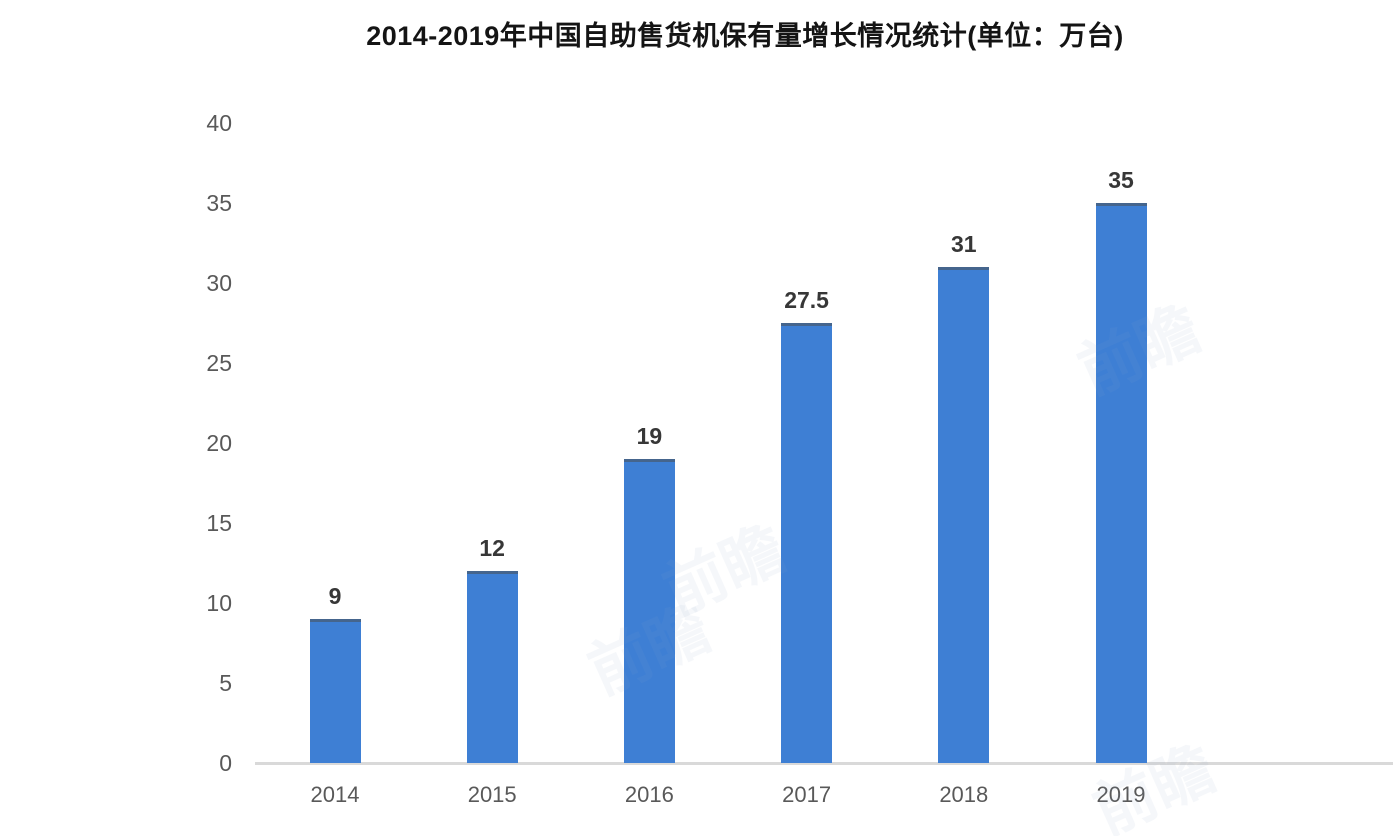 The image size is (1400, 836). Describe the element at coordinates (335, 794) in the screenshot. I see `x-tick-label-2014: 2014` at that location.